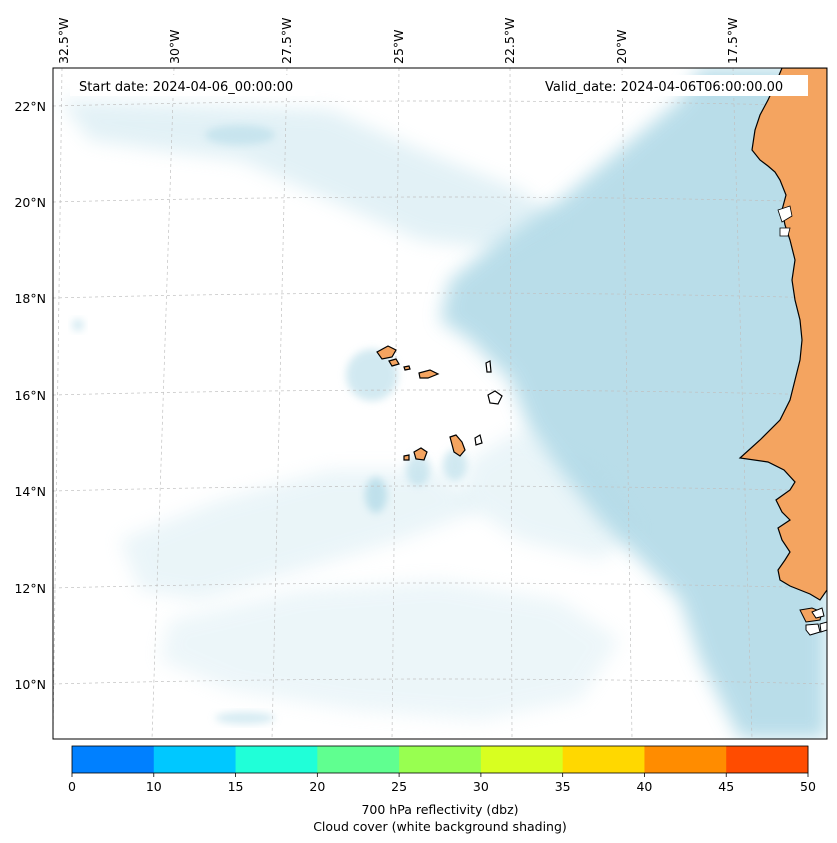 The image size is (837, 843). I want to click on lon-label-25w: 25°W, so click(398, 46).